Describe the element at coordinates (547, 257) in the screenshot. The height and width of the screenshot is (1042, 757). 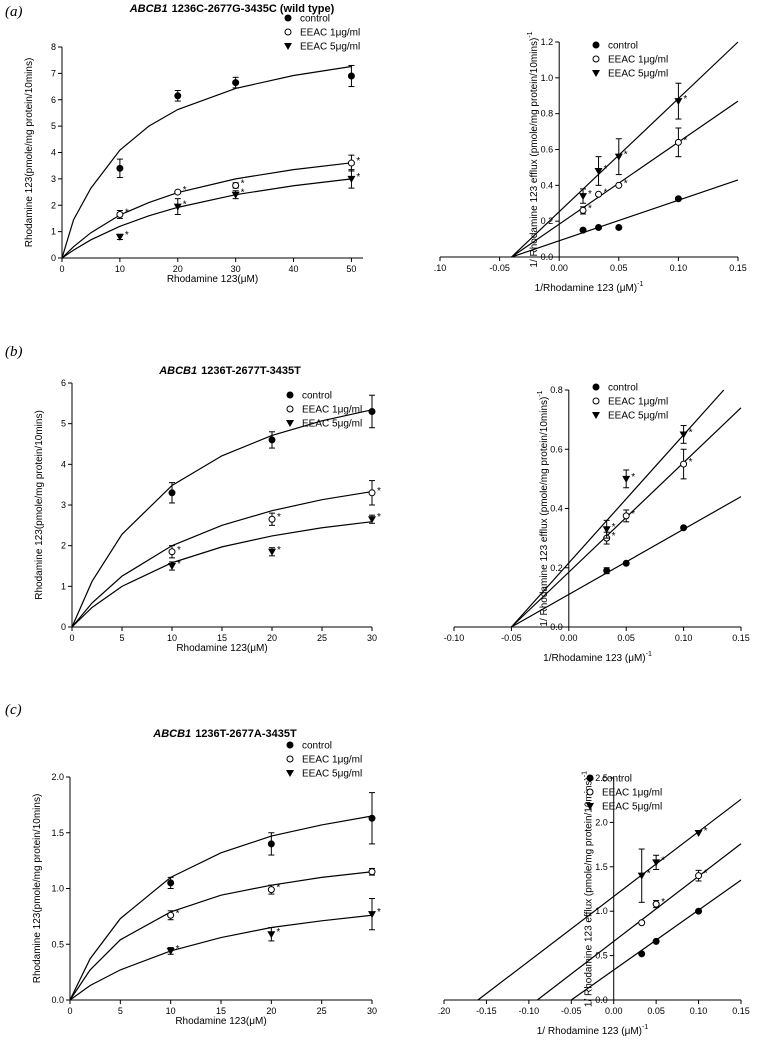
I see `y-tick-label: 0.0` at that location.